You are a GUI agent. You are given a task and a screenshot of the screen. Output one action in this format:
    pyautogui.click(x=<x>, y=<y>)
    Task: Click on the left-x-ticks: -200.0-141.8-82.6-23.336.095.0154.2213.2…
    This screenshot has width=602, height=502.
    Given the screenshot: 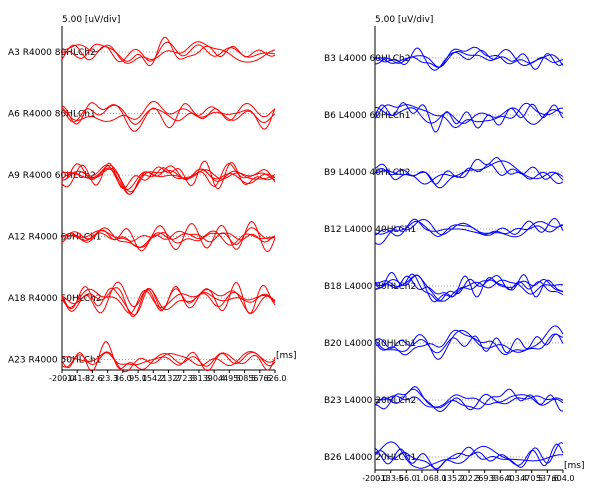 What is the action you would take?
    pyautogui.click(x=167, y=376)
    